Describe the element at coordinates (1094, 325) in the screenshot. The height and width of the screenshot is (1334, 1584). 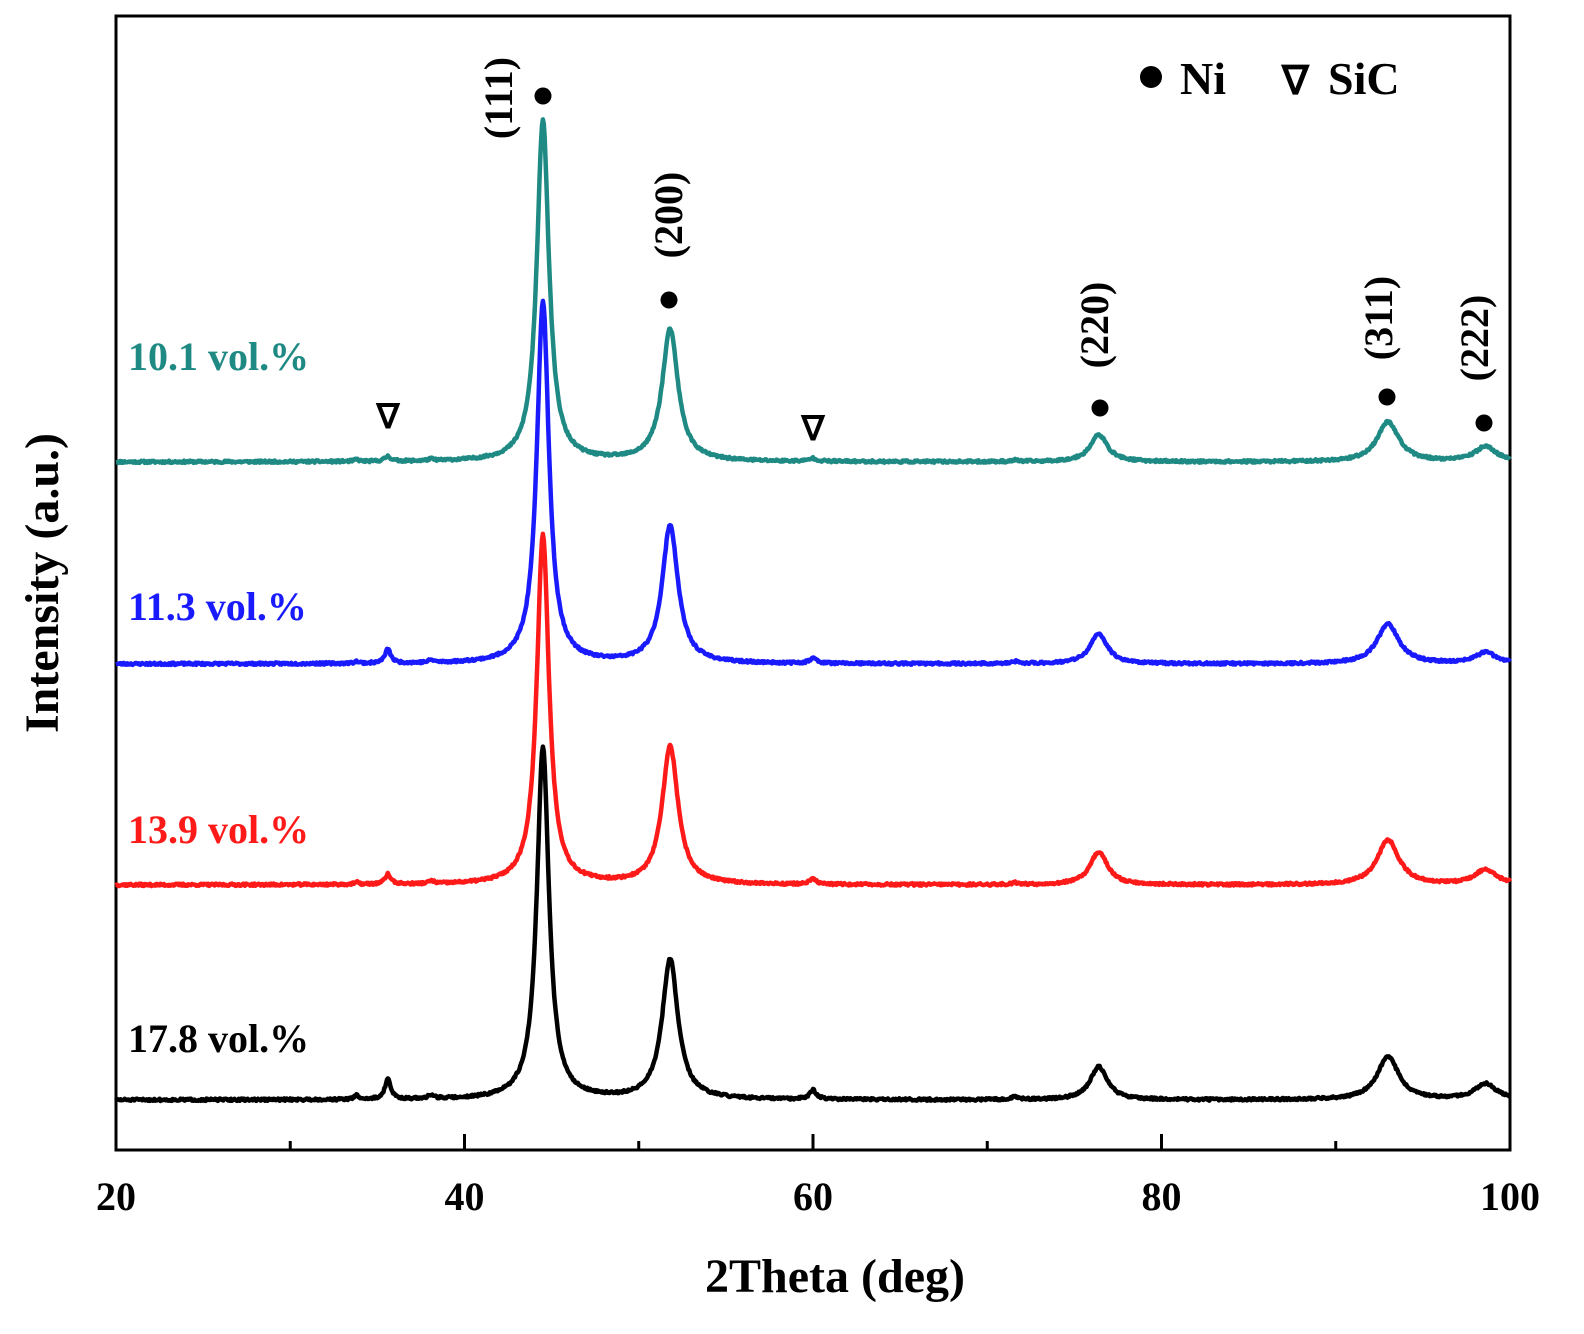
I see `miller-index-label: (220)` at that location.